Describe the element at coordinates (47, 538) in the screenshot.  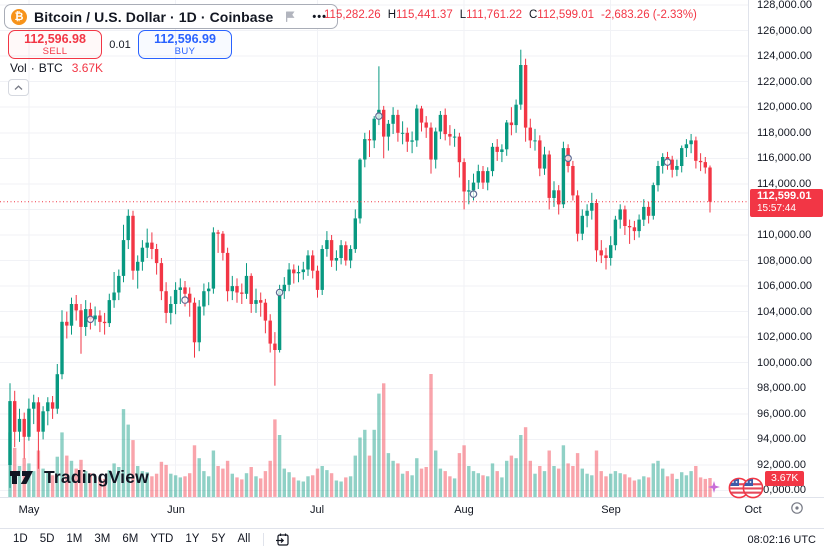
I see `range-button-5d: 5D` at that location.